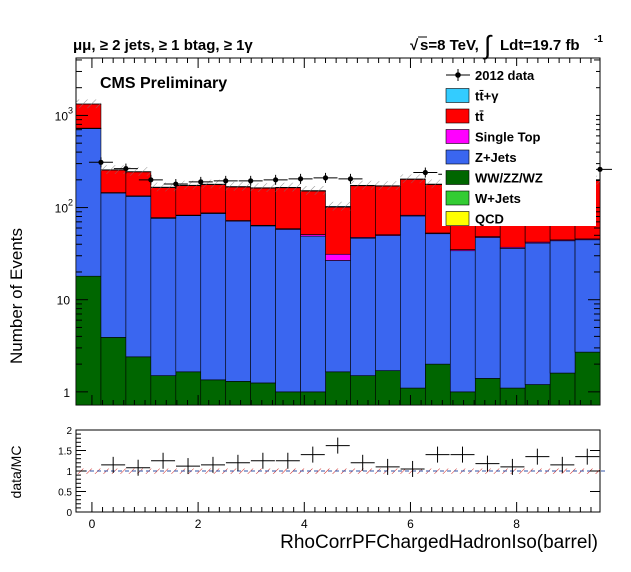 This screenshot has height=572, width=631. Describe the element at coordinates (498, 198) in the screenshot. I see `legend-label: W+Jets` at that location.